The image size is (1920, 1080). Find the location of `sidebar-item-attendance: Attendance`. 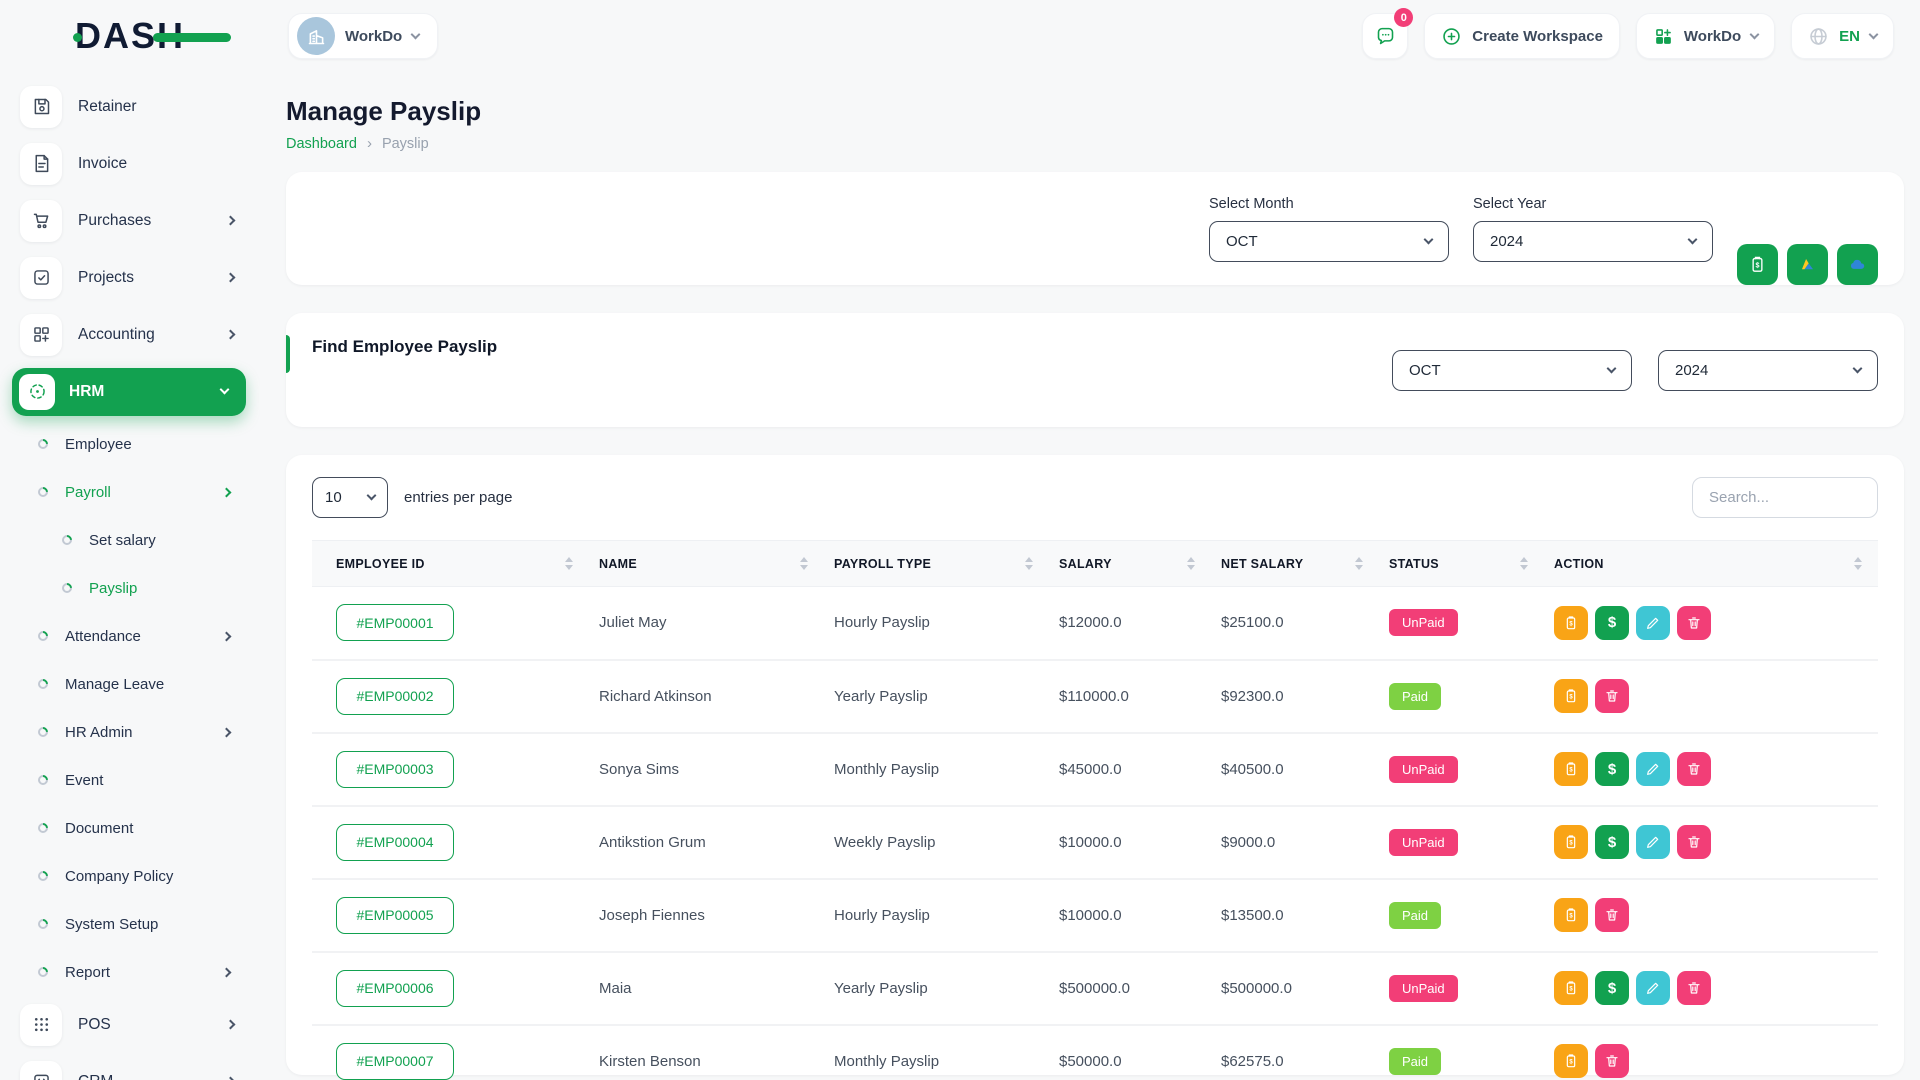

sidebar-item-attendance: Attendance is located at coordinates (130, 636).